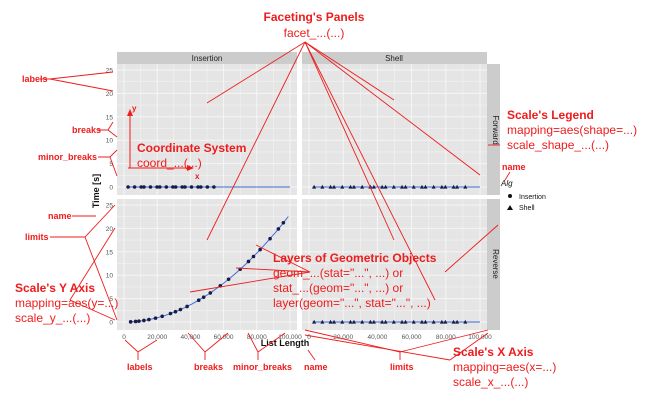 The image size is (651, 401). What do you see at coordinates (352, 303) in the screenshot?
I see `geom-annotation-code3: layer(geom="...", stat="...", ...)` at bounding box center [352, 303].